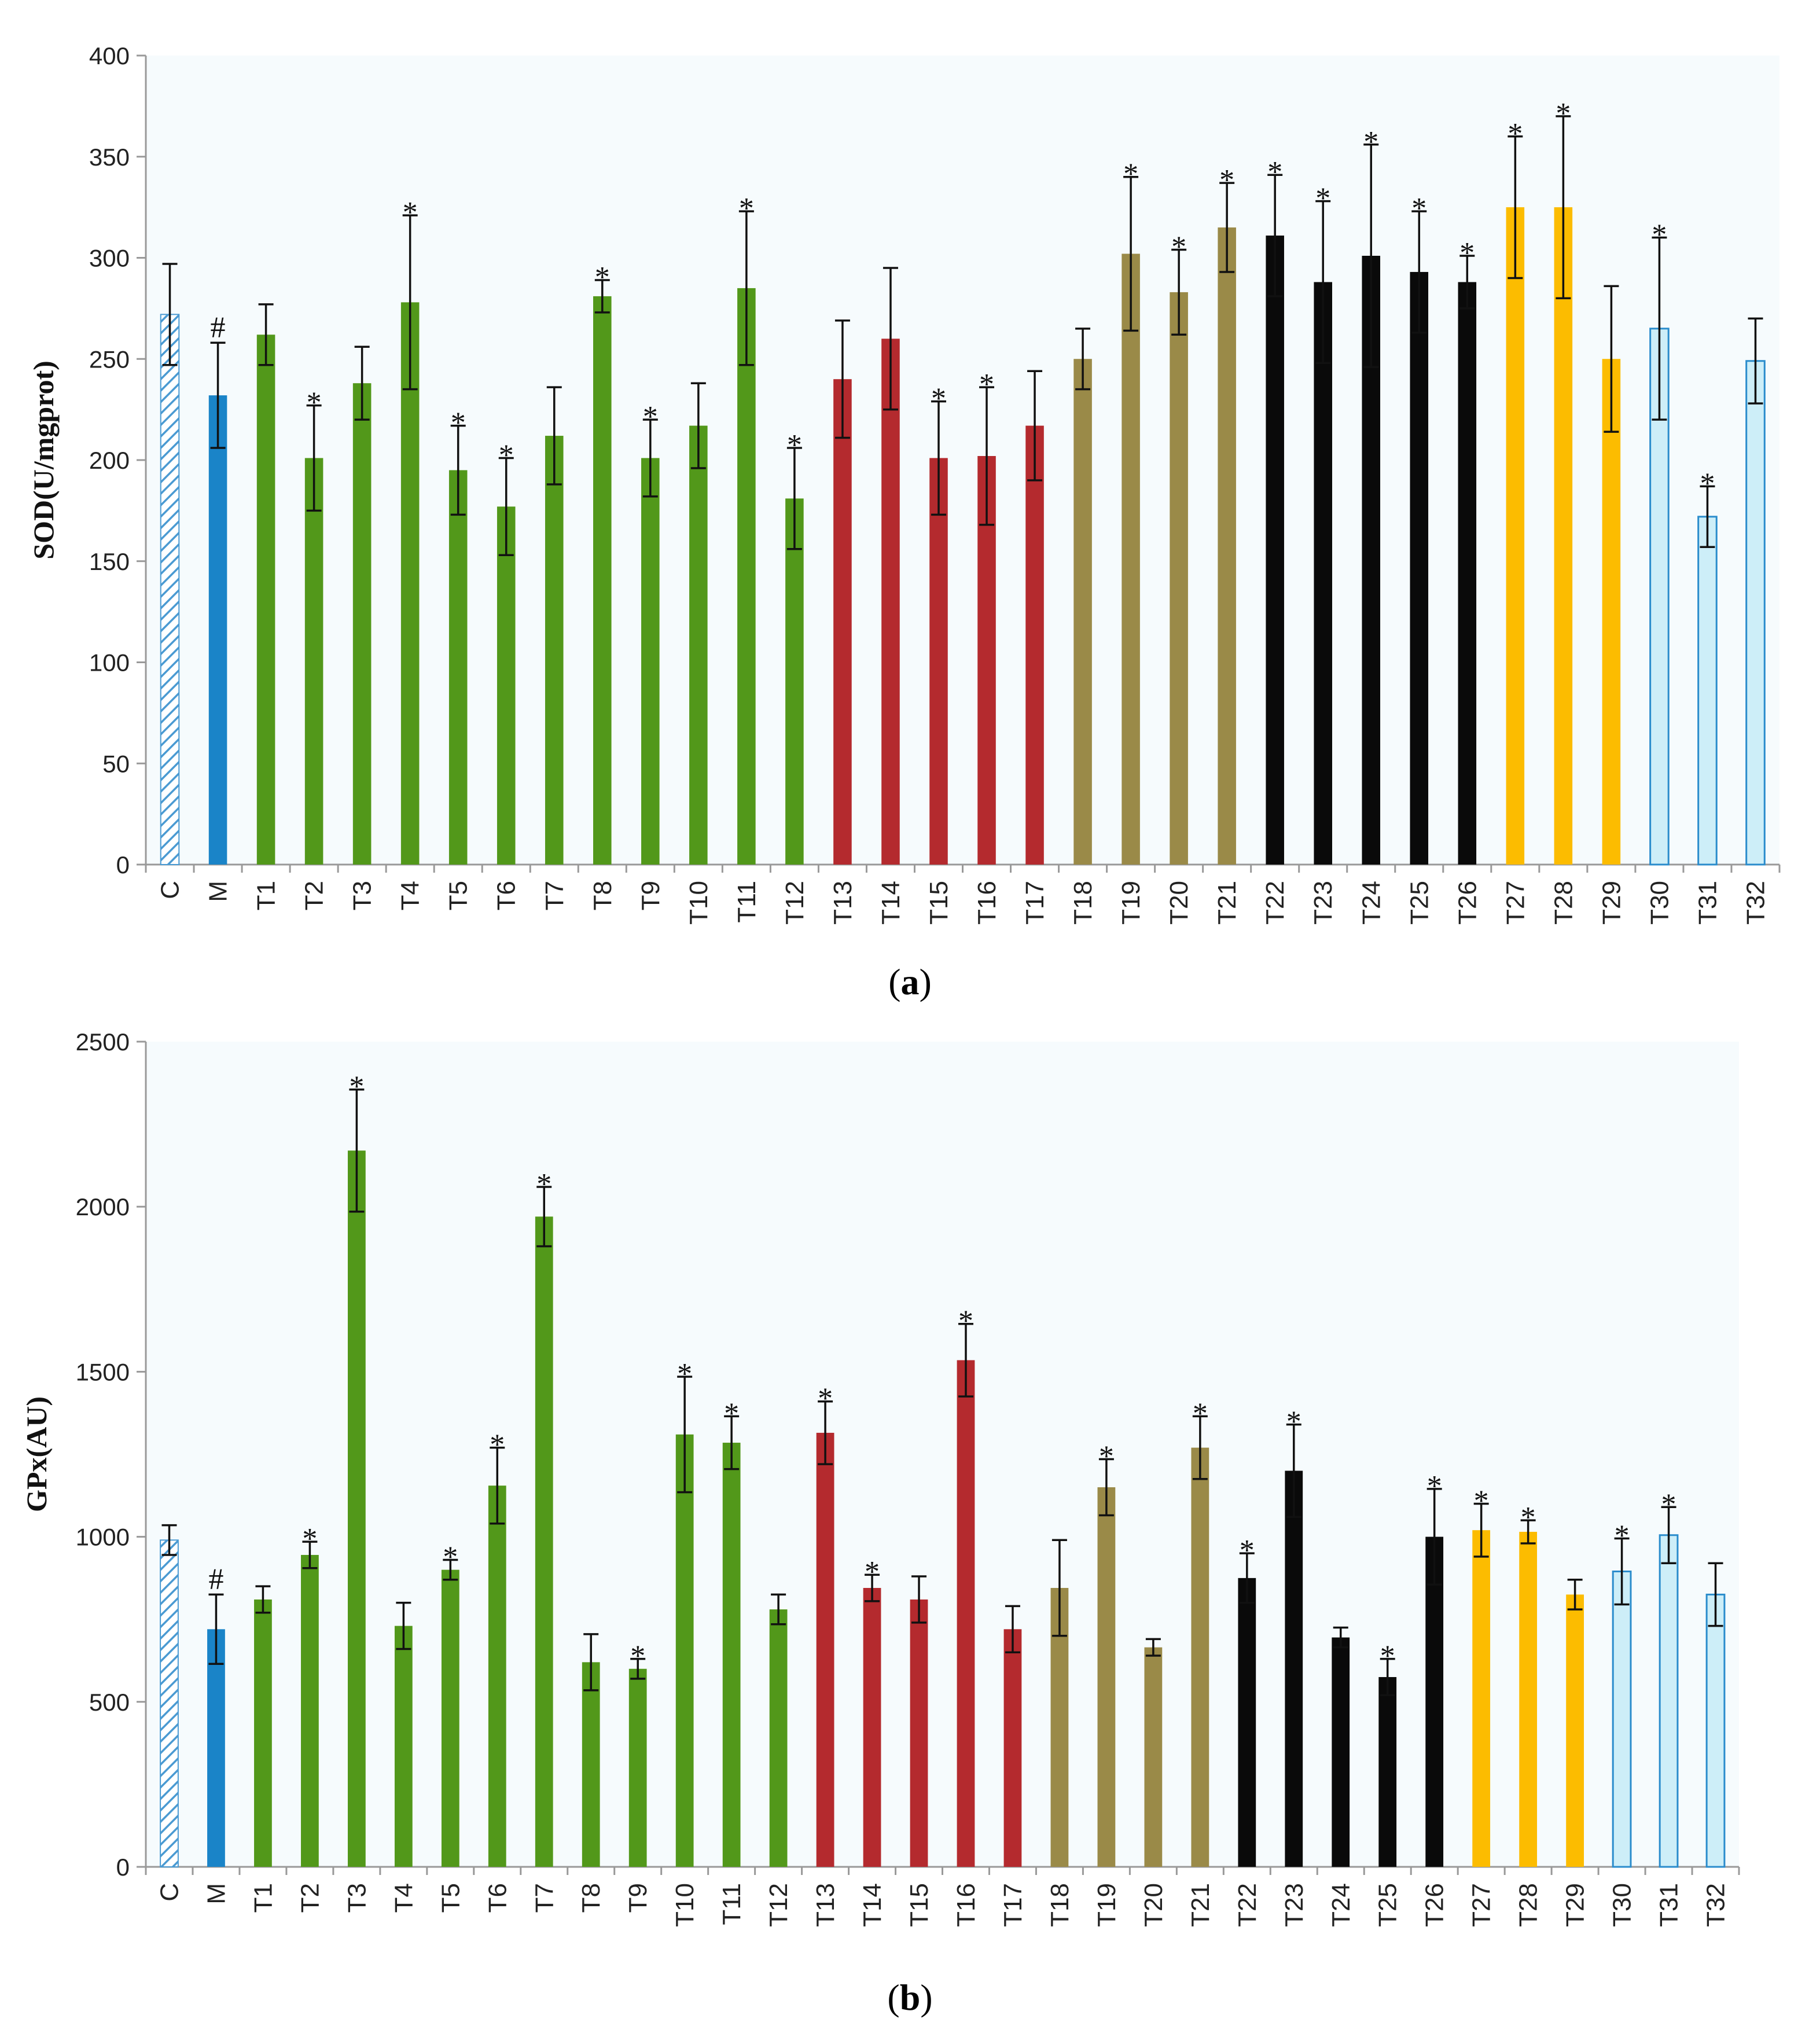 The height and width of the screenshot is (2037, 1820). What do you see at coordinates (1435, 1905) in the screenshot?
I see `x-tick-label: T26` at bounding box center [1435, 1905].